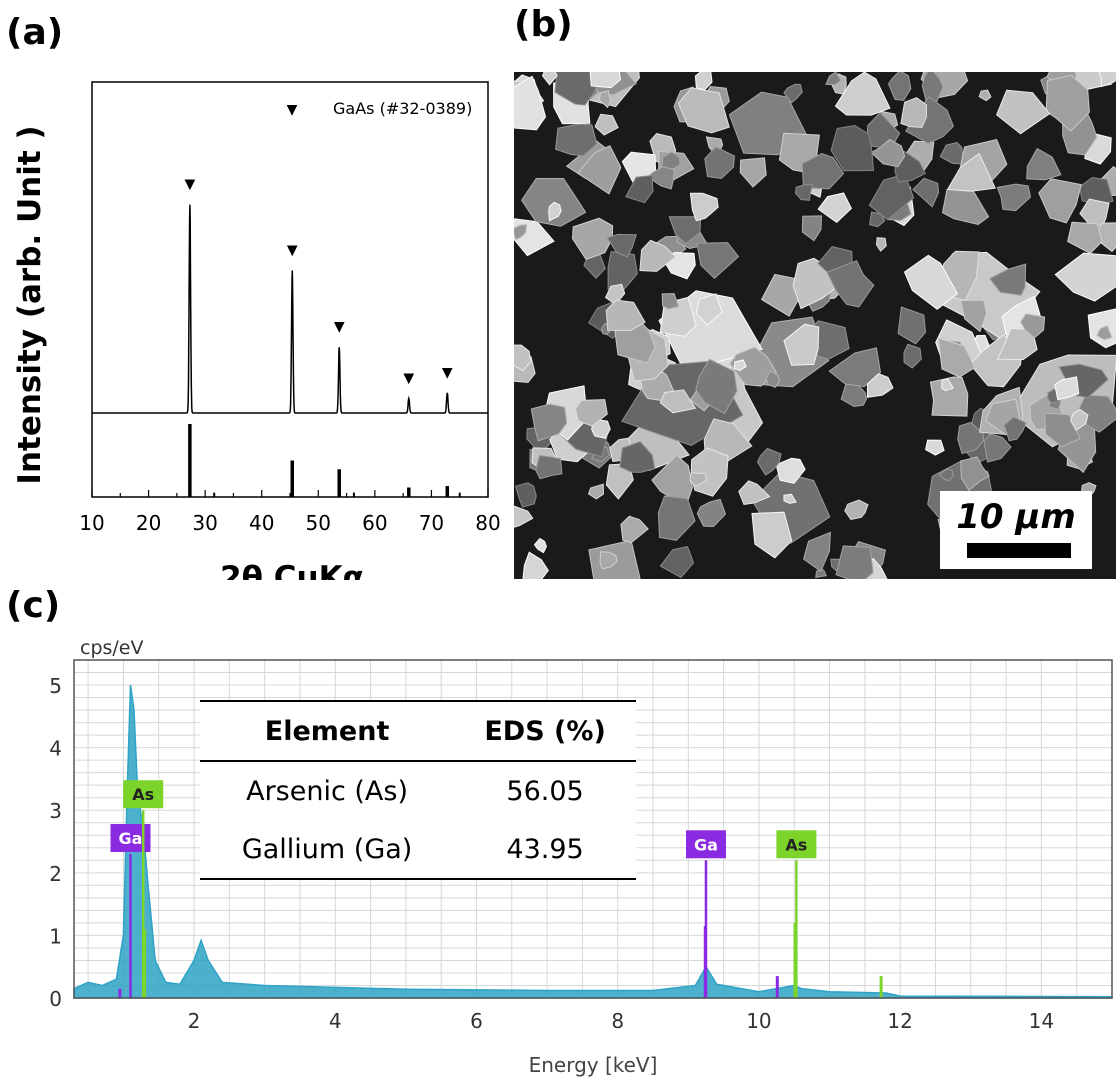 This screenshot has width=1120, height=1085. Describe the element at coordinates (431, 523) in the screenshot. I see `xrd-tick-label: 70` at that location.